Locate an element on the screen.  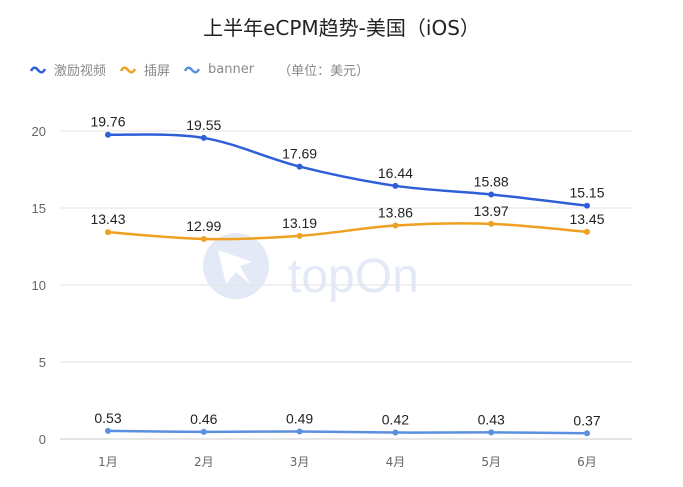
chart-title: 上半年eCPM趋势-美国（iOS） is located at coordinates (341, 28).